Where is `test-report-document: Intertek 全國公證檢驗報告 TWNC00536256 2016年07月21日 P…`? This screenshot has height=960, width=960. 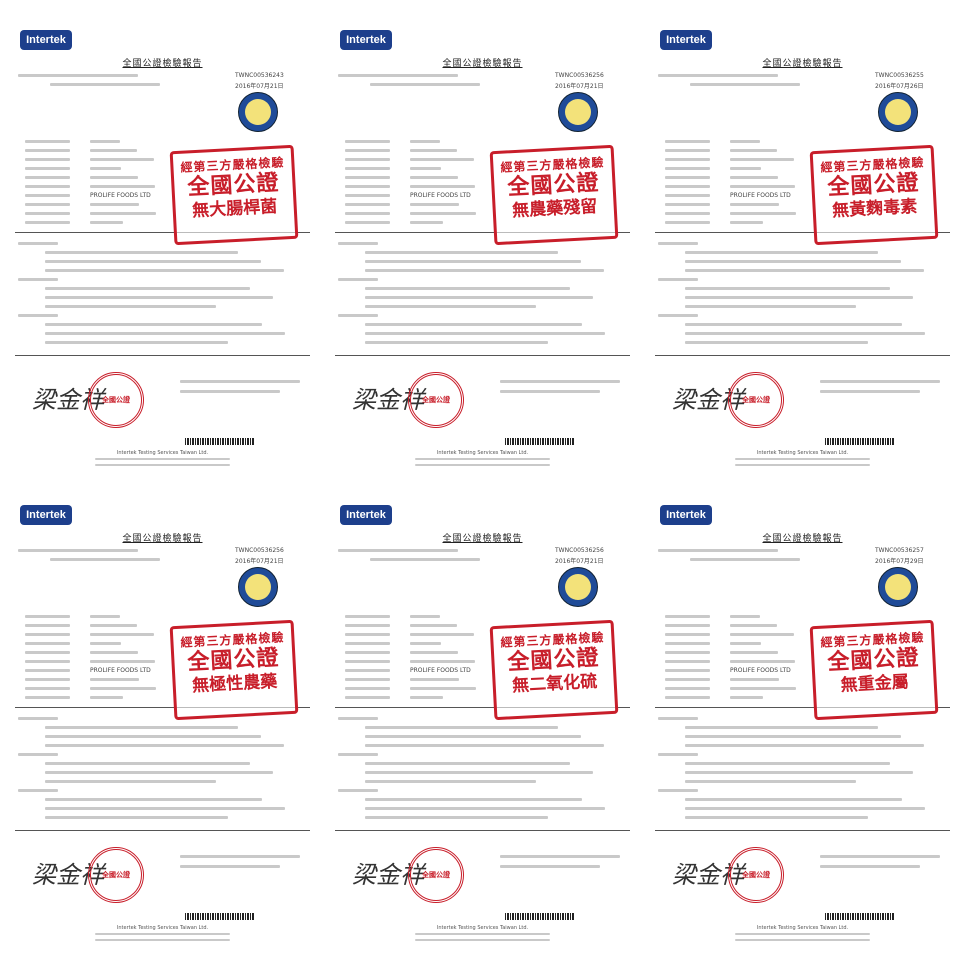 test-report-document: Intertek 全國公證檢驗報告 TWNC00536256 2016年07月21日 P… is located at coordinates (482, 245).